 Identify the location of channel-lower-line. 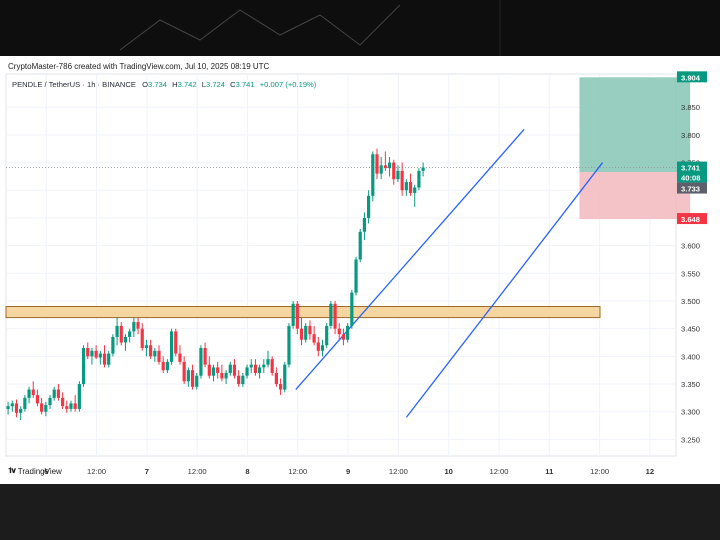
(504, 290).